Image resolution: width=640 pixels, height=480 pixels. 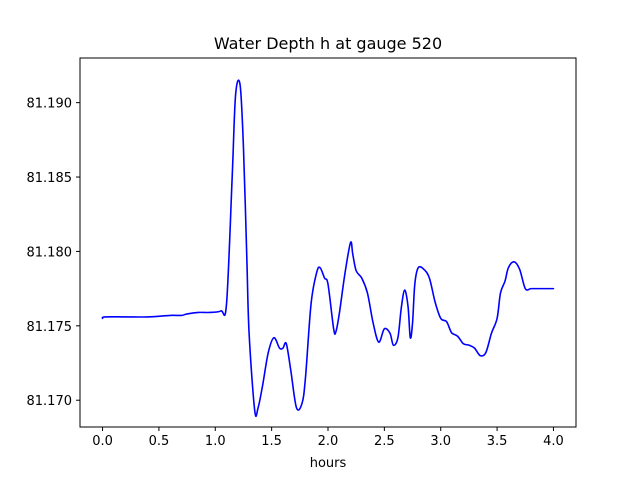 I want to click on x-tick-label: 1.0, so click(x=215, y=441).